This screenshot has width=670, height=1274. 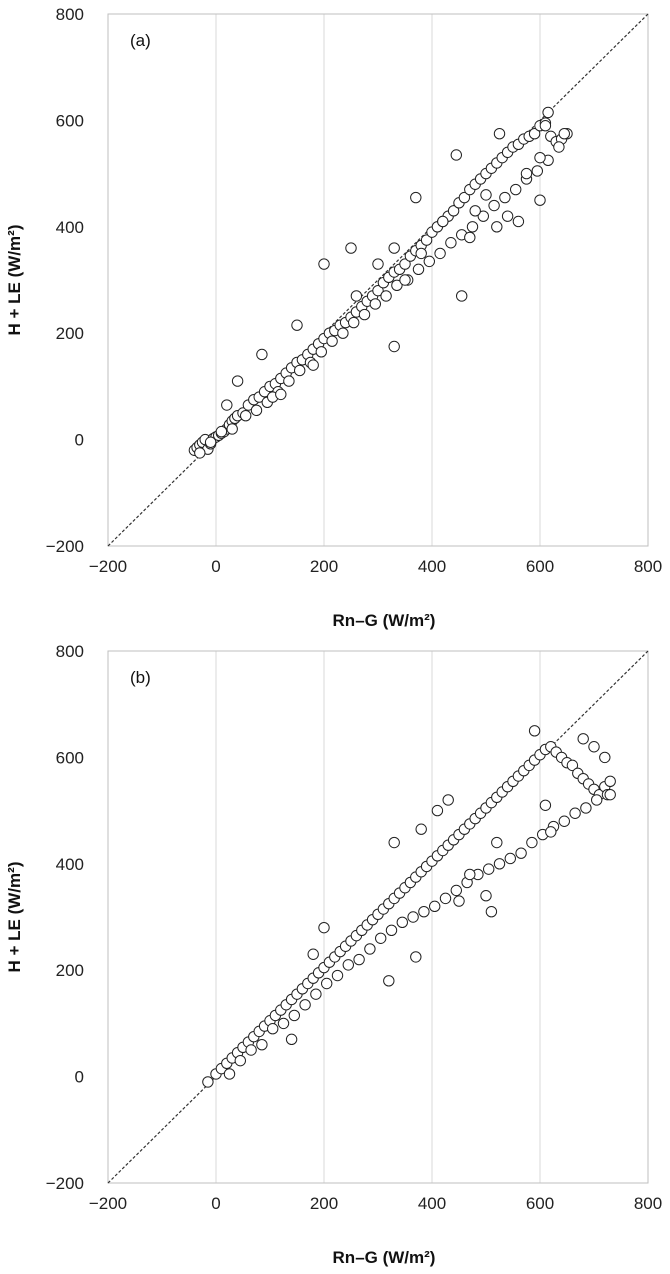 What do you see at coordinates (384, 620) in the screenshot?
I see `x-axis-title: Rn–G (W/m²)` at bounding box center [384, 620].